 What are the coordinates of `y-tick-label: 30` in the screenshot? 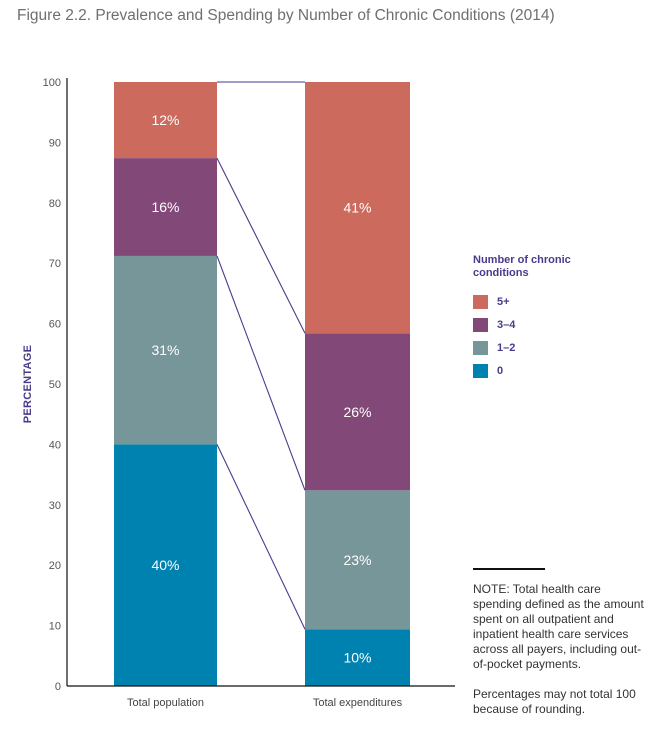 It's located at (55, 506).